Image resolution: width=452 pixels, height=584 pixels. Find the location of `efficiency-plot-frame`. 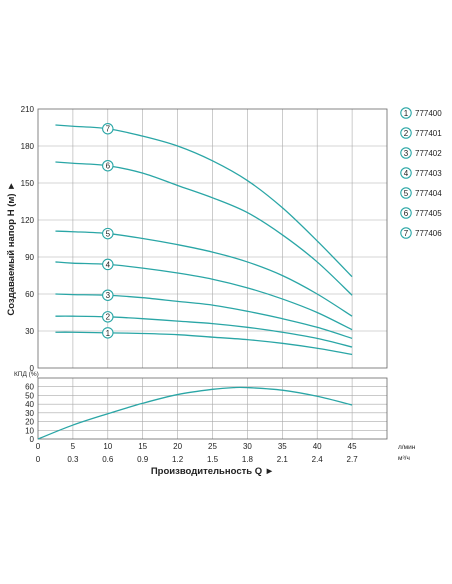

efficiency-plot-frame is located at coordinates (212, 408).